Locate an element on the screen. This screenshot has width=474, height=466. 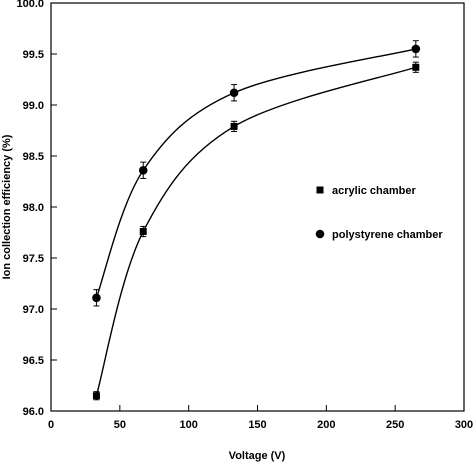
y-tick-label: 97.0 is located at coordinates (33, 310).